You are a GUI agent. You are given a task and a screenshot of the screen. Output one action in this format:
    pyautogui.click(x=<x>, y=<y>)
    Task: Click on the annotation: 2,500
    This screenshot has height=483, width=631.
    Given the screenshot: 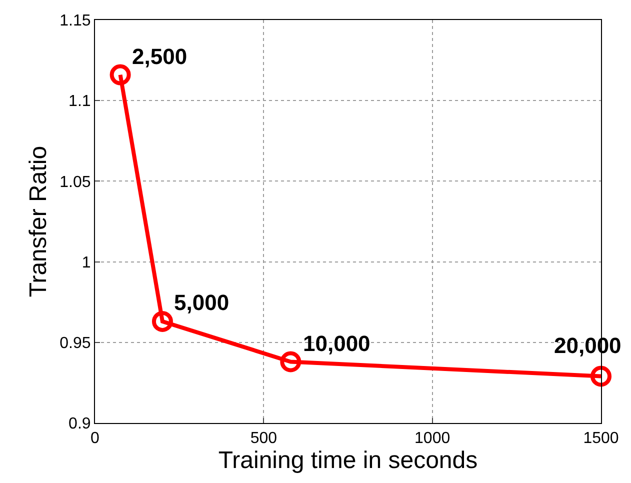 What is the action you would take?
    pyautogui.click(x=160, y=56)
    